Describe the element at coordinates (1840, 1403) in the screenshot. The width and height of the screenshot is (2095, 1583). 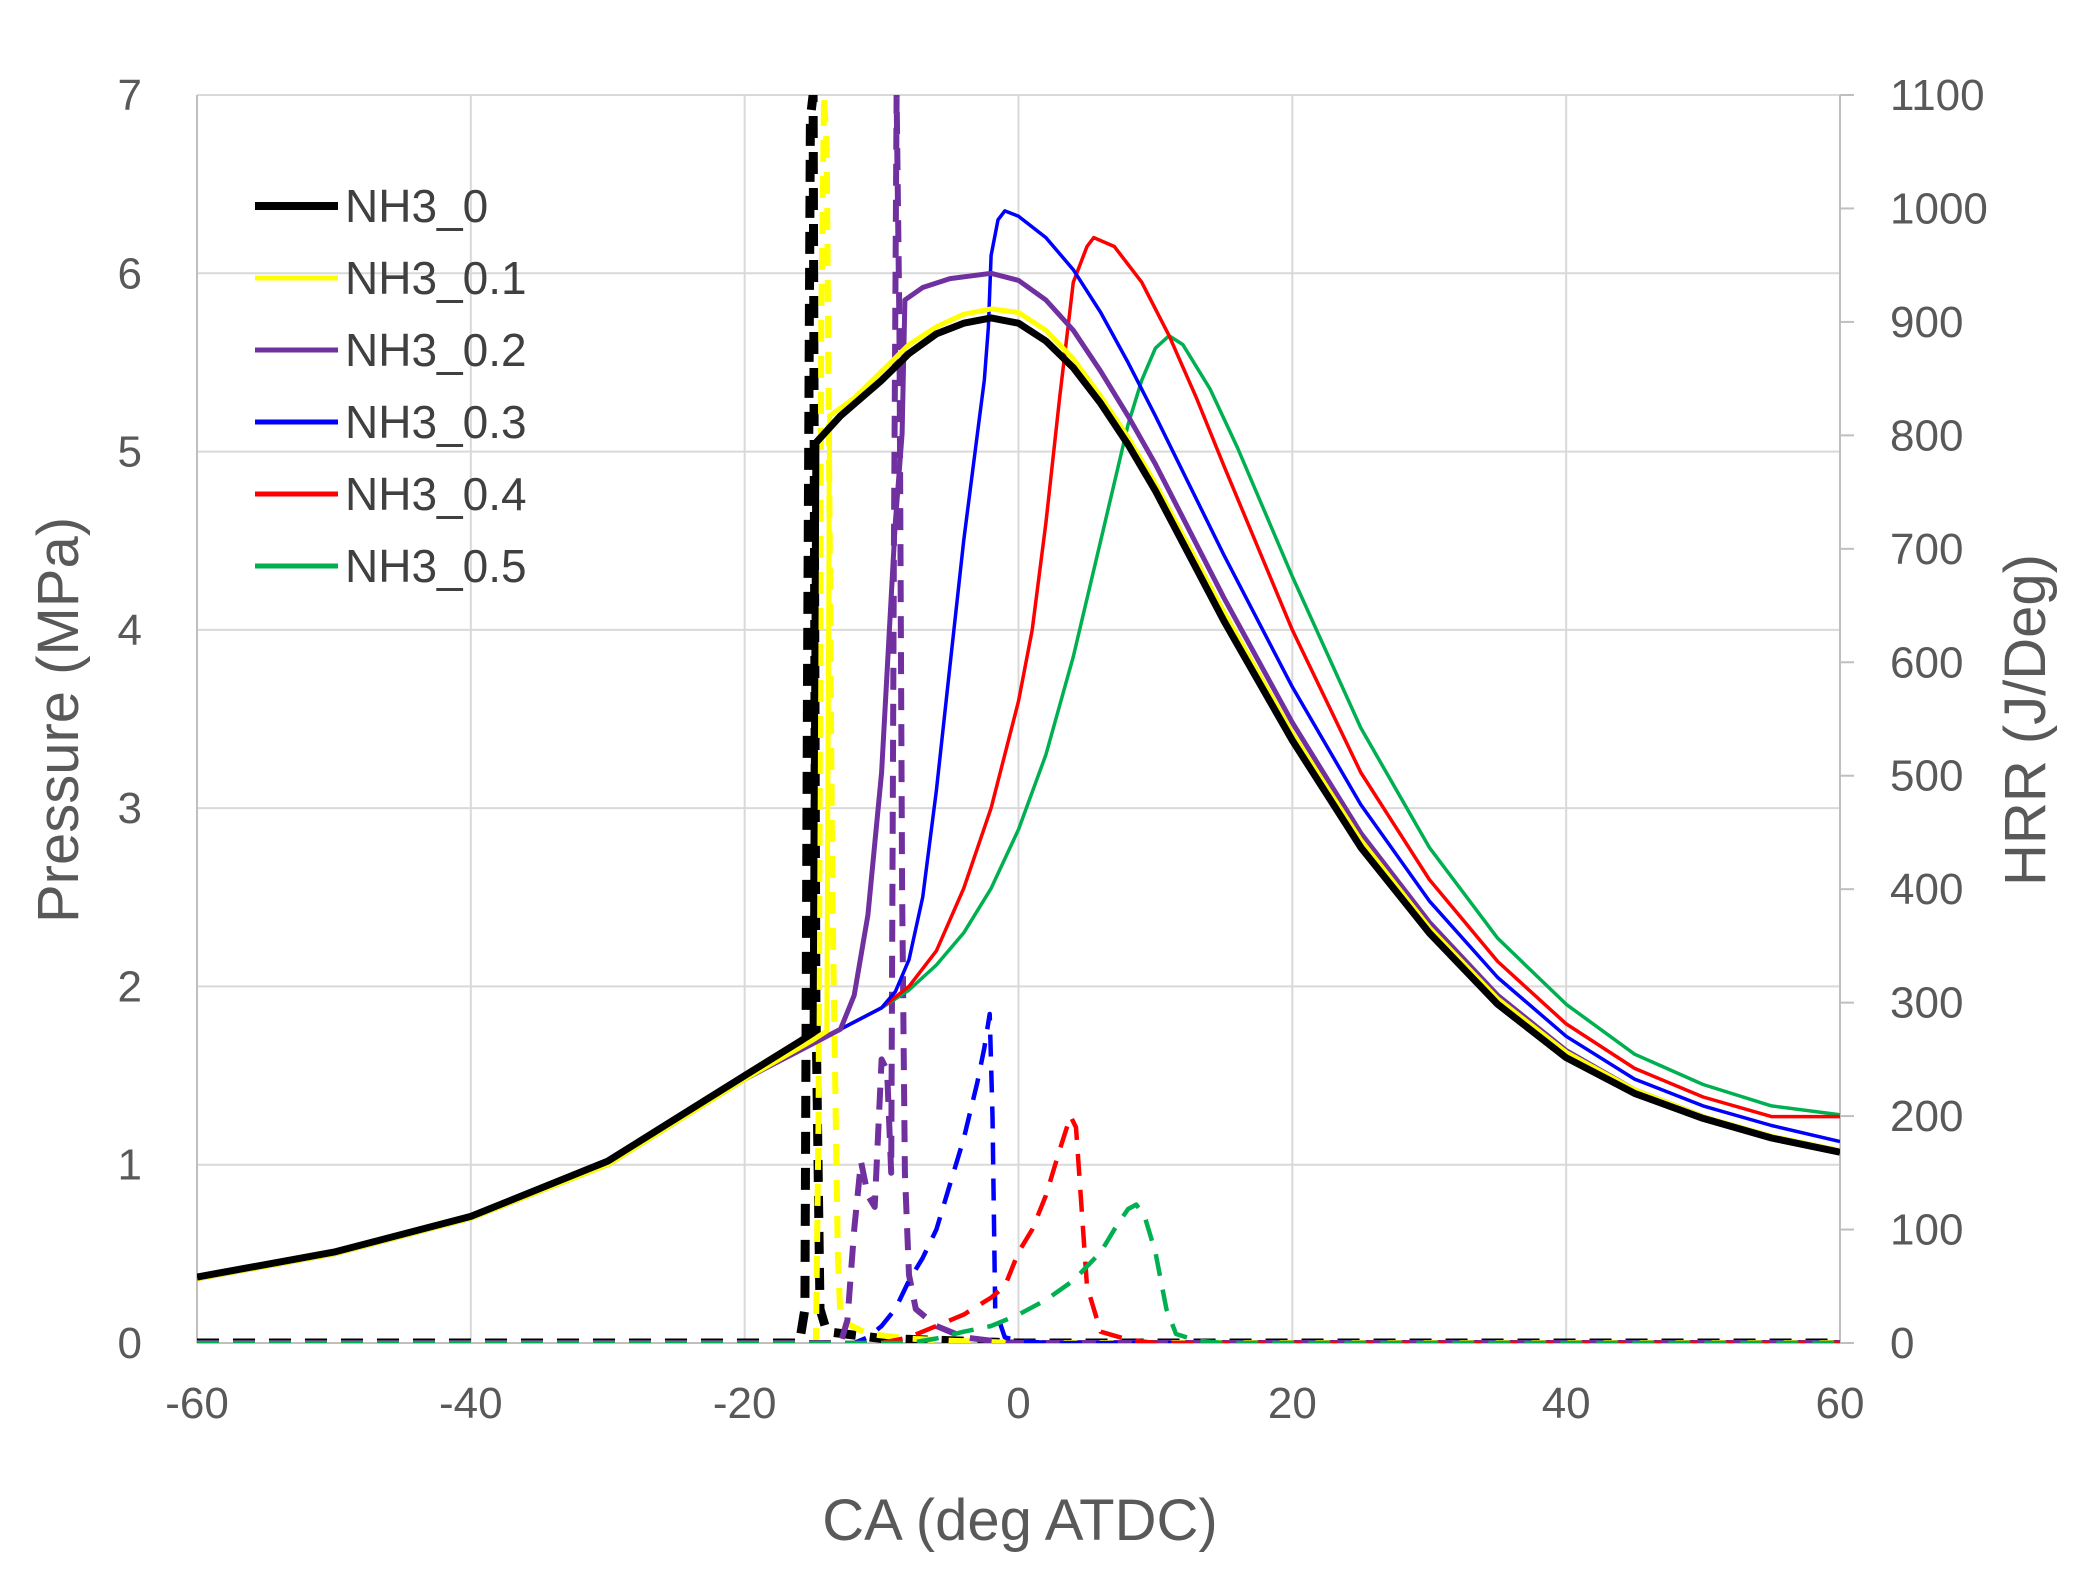
I see `x-tick-label: 60` at that location.